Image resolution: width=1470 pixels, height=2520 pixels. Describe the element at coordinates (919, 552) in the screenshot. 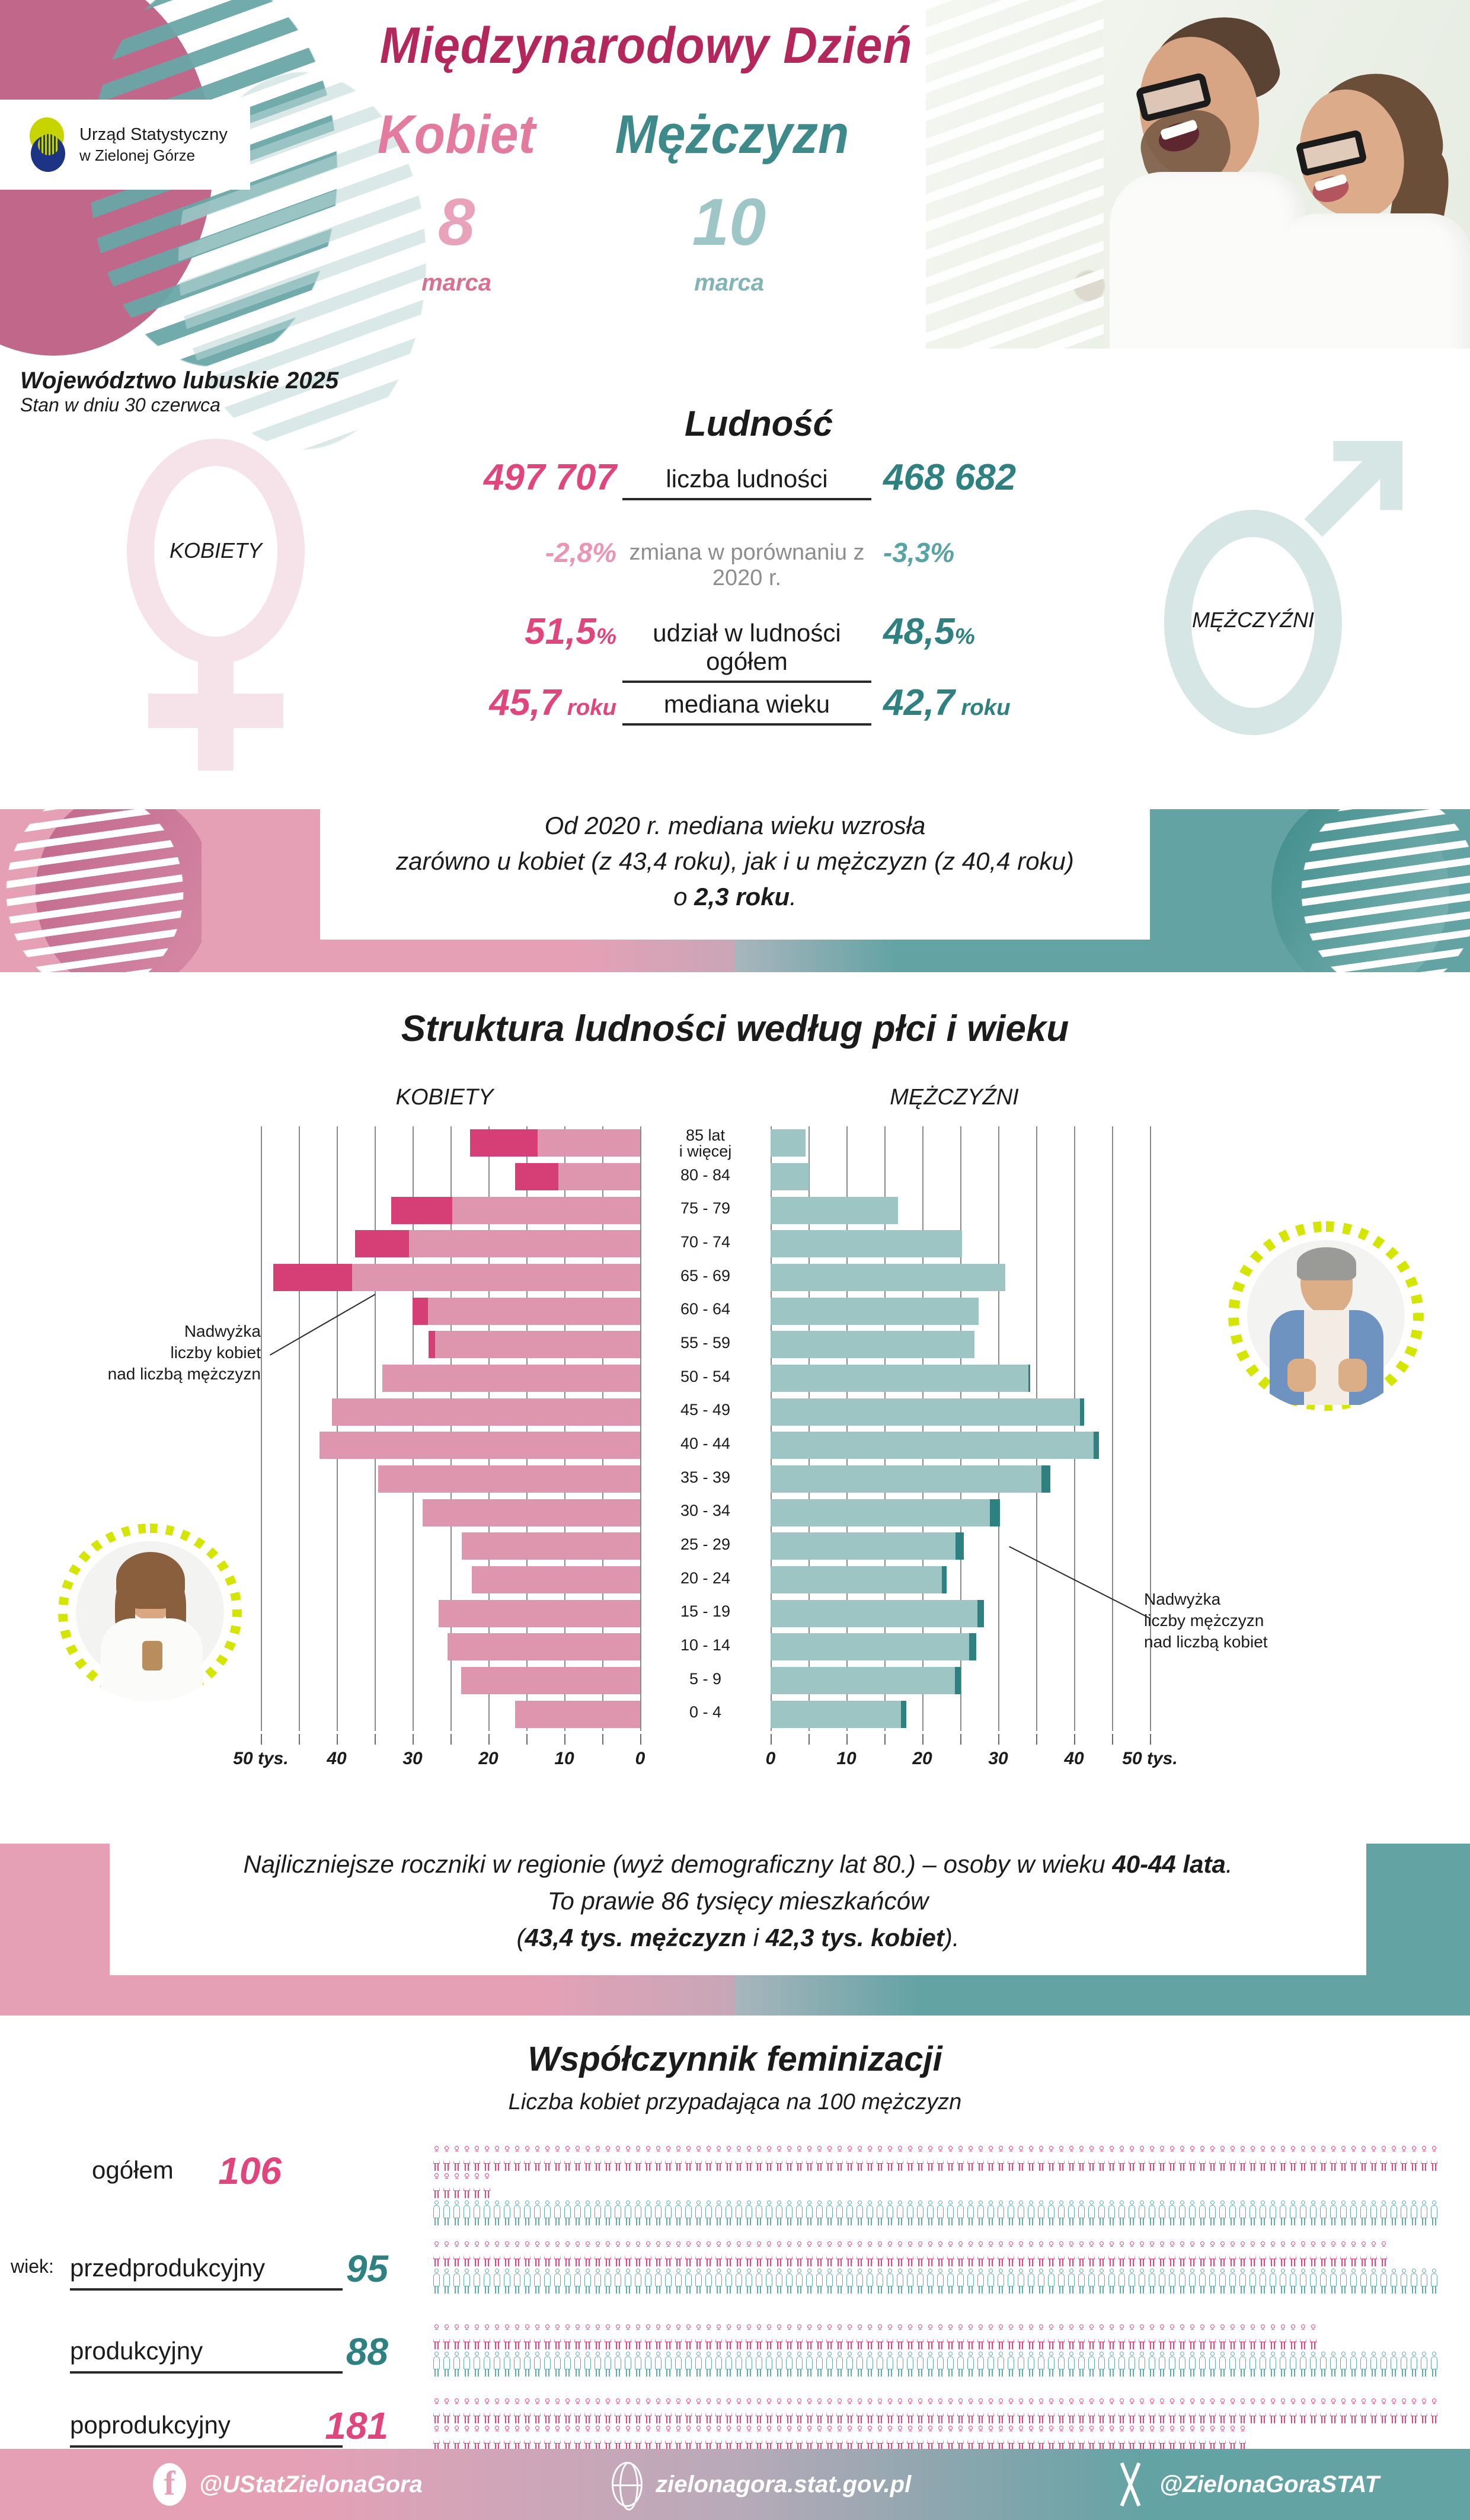

I see `stat-male-value: -3,3%` at that location.